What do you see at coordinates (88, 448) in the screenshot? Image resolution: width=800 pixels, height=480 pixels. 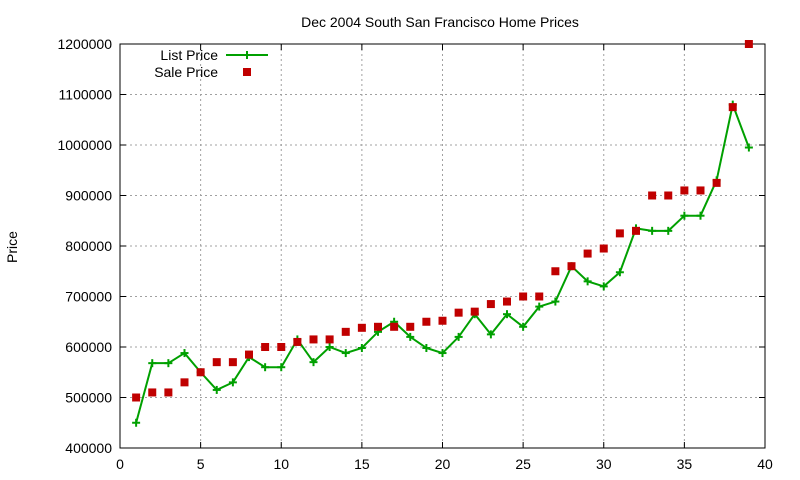 I see `y-tick-label: 400000` at bounding box center [88, 448].